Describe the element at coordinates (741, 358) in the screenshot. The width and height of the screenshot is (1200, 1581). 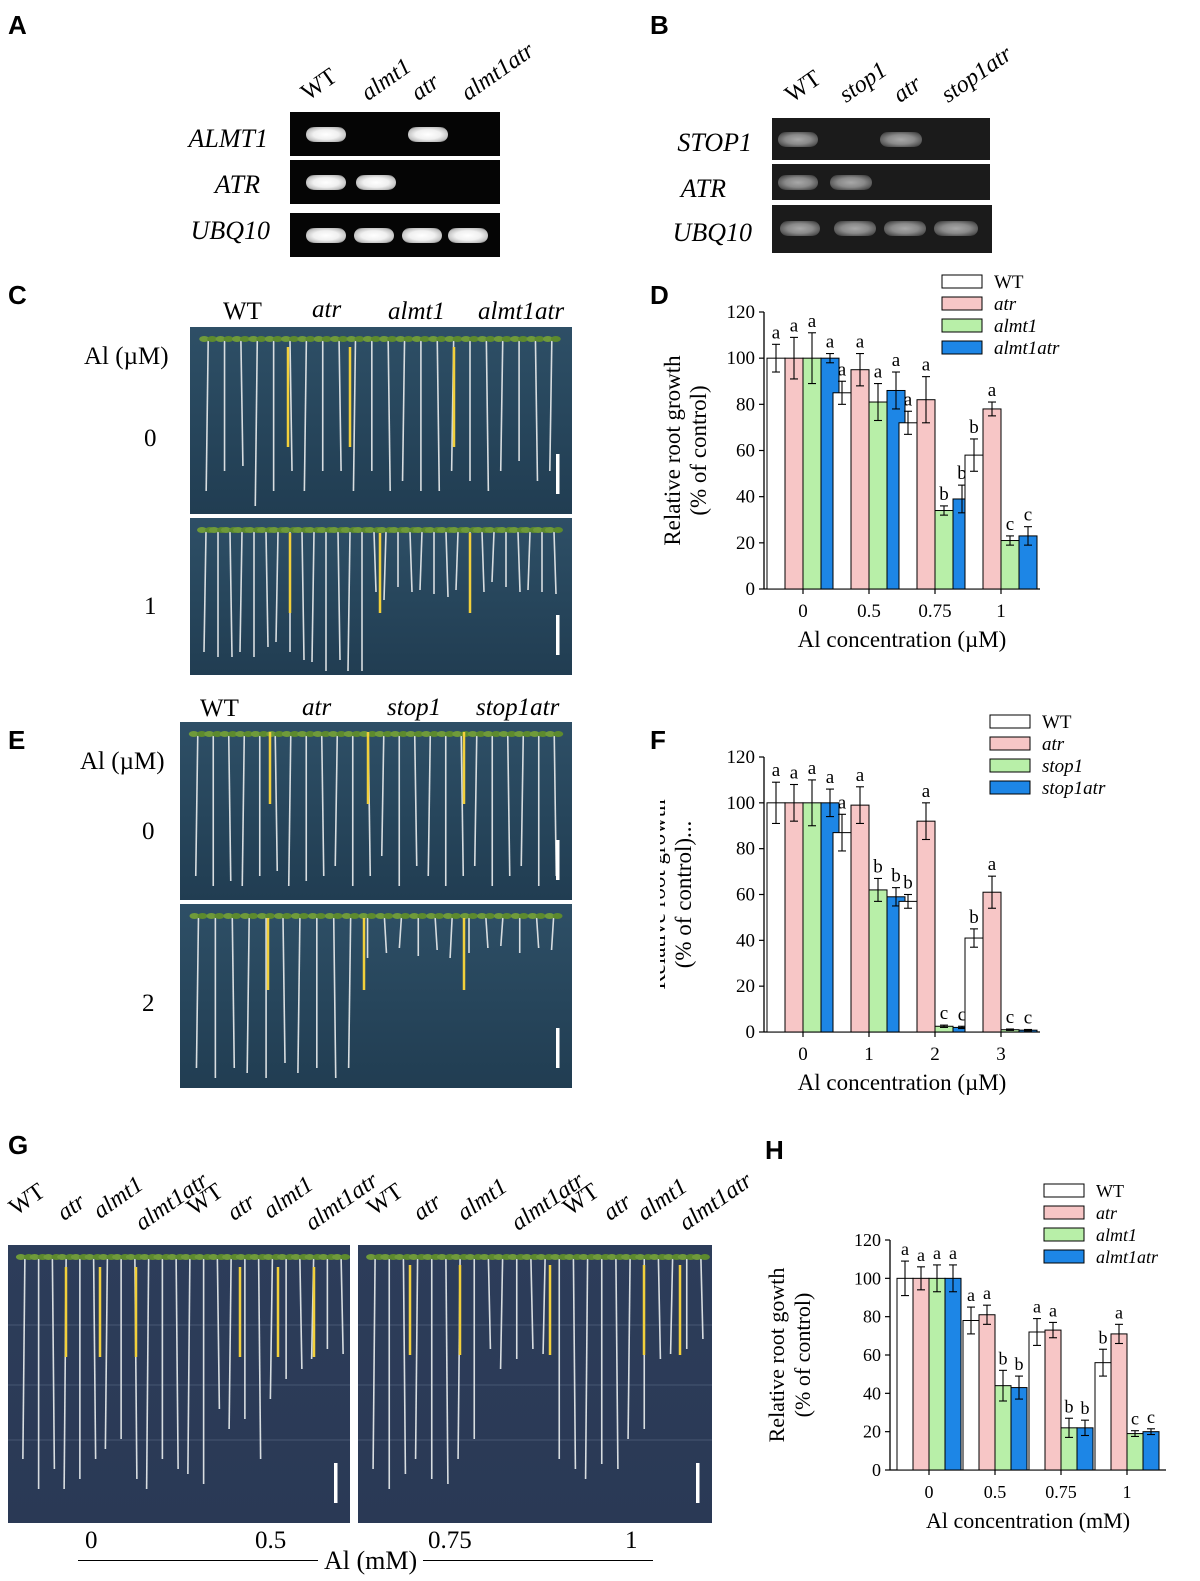
I see `y-tick-label: 100` at that location.